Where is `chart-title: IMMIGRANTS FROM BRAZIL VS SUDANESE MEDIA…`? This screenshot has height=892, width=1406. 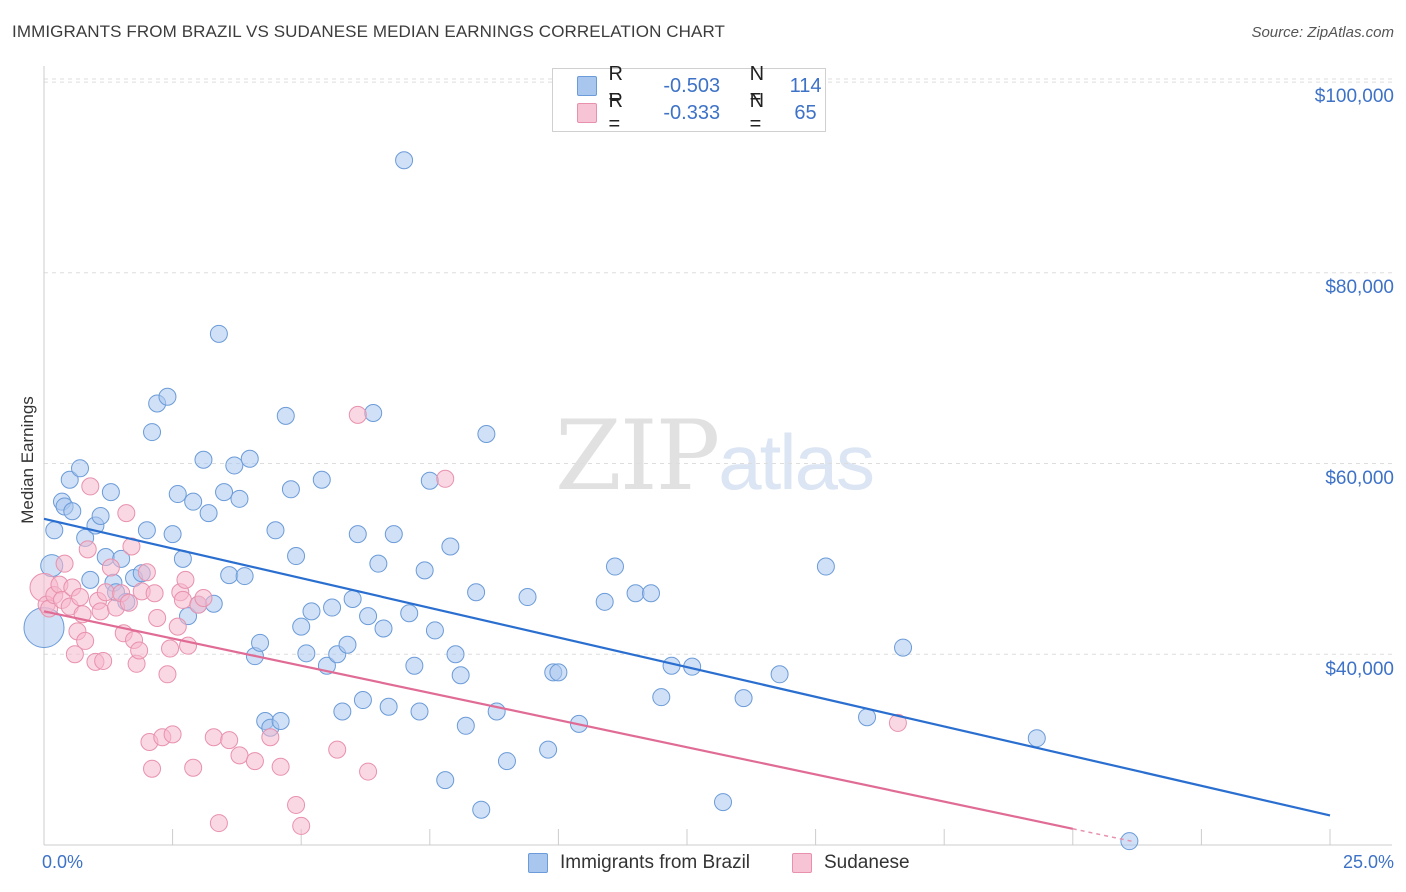 chart-title: IMMIGRANTS FROM BRAZIL VS SUDANESE MEDIA… is located at coordinates (369, 31).